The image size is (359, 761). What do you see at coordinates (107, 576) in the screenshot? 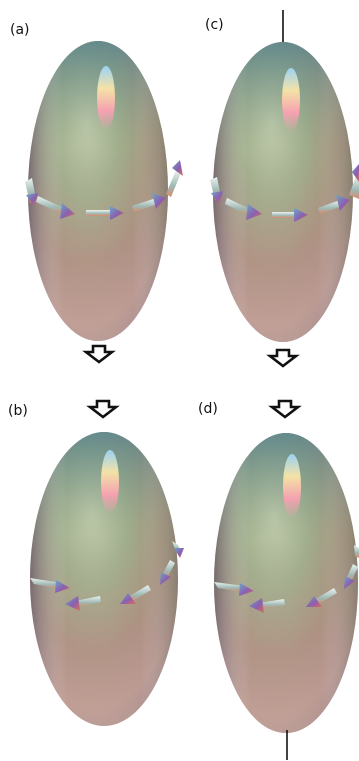
I see `spin-arrows-b` at bounding box center [107, 576].